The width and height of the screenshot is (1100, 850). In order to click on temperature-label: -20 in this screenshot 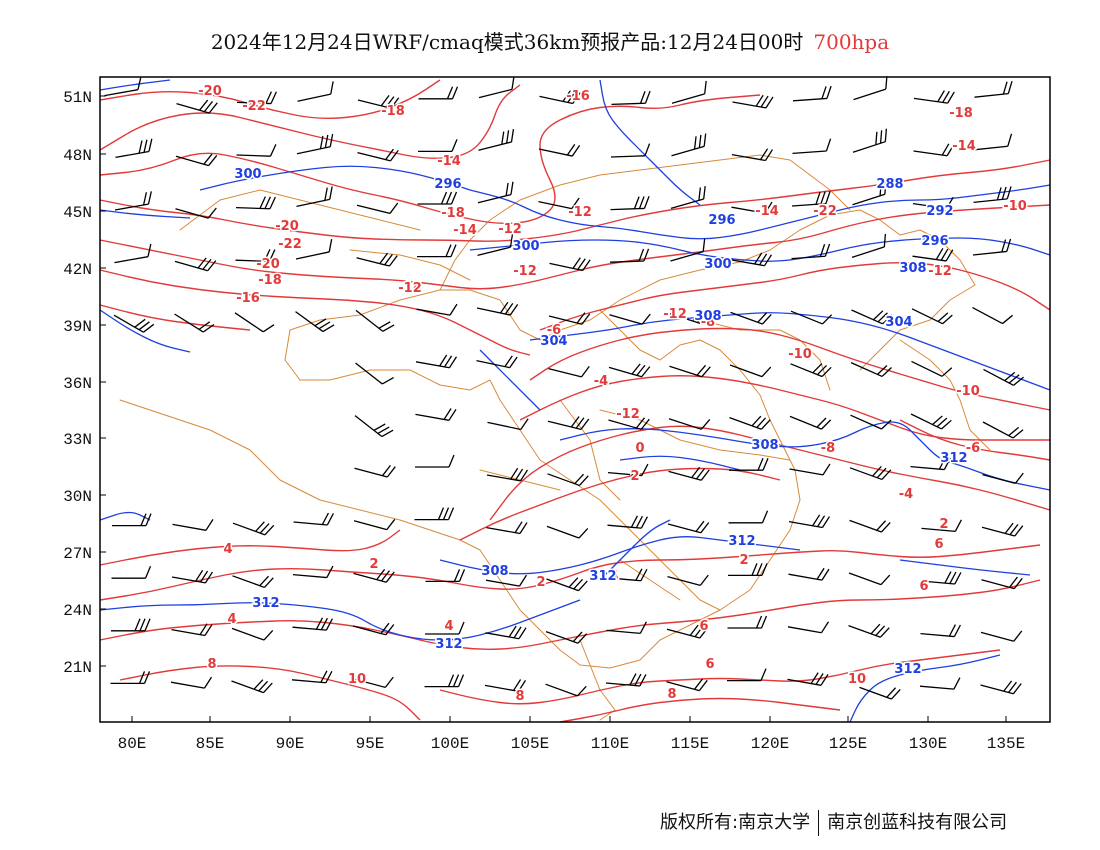, I will do `click(210, 91)`.